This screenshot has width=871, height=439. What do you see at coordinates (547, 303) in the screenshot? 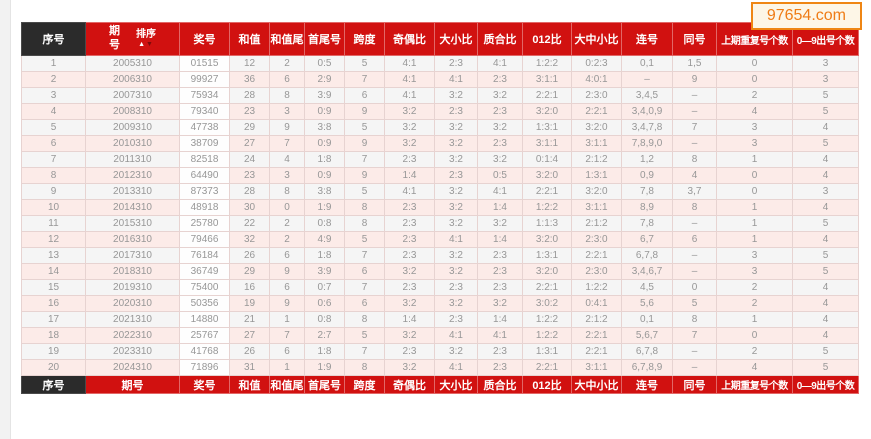
I see `bi012-cell: 3:0:2` at bounding box center [547, 303].